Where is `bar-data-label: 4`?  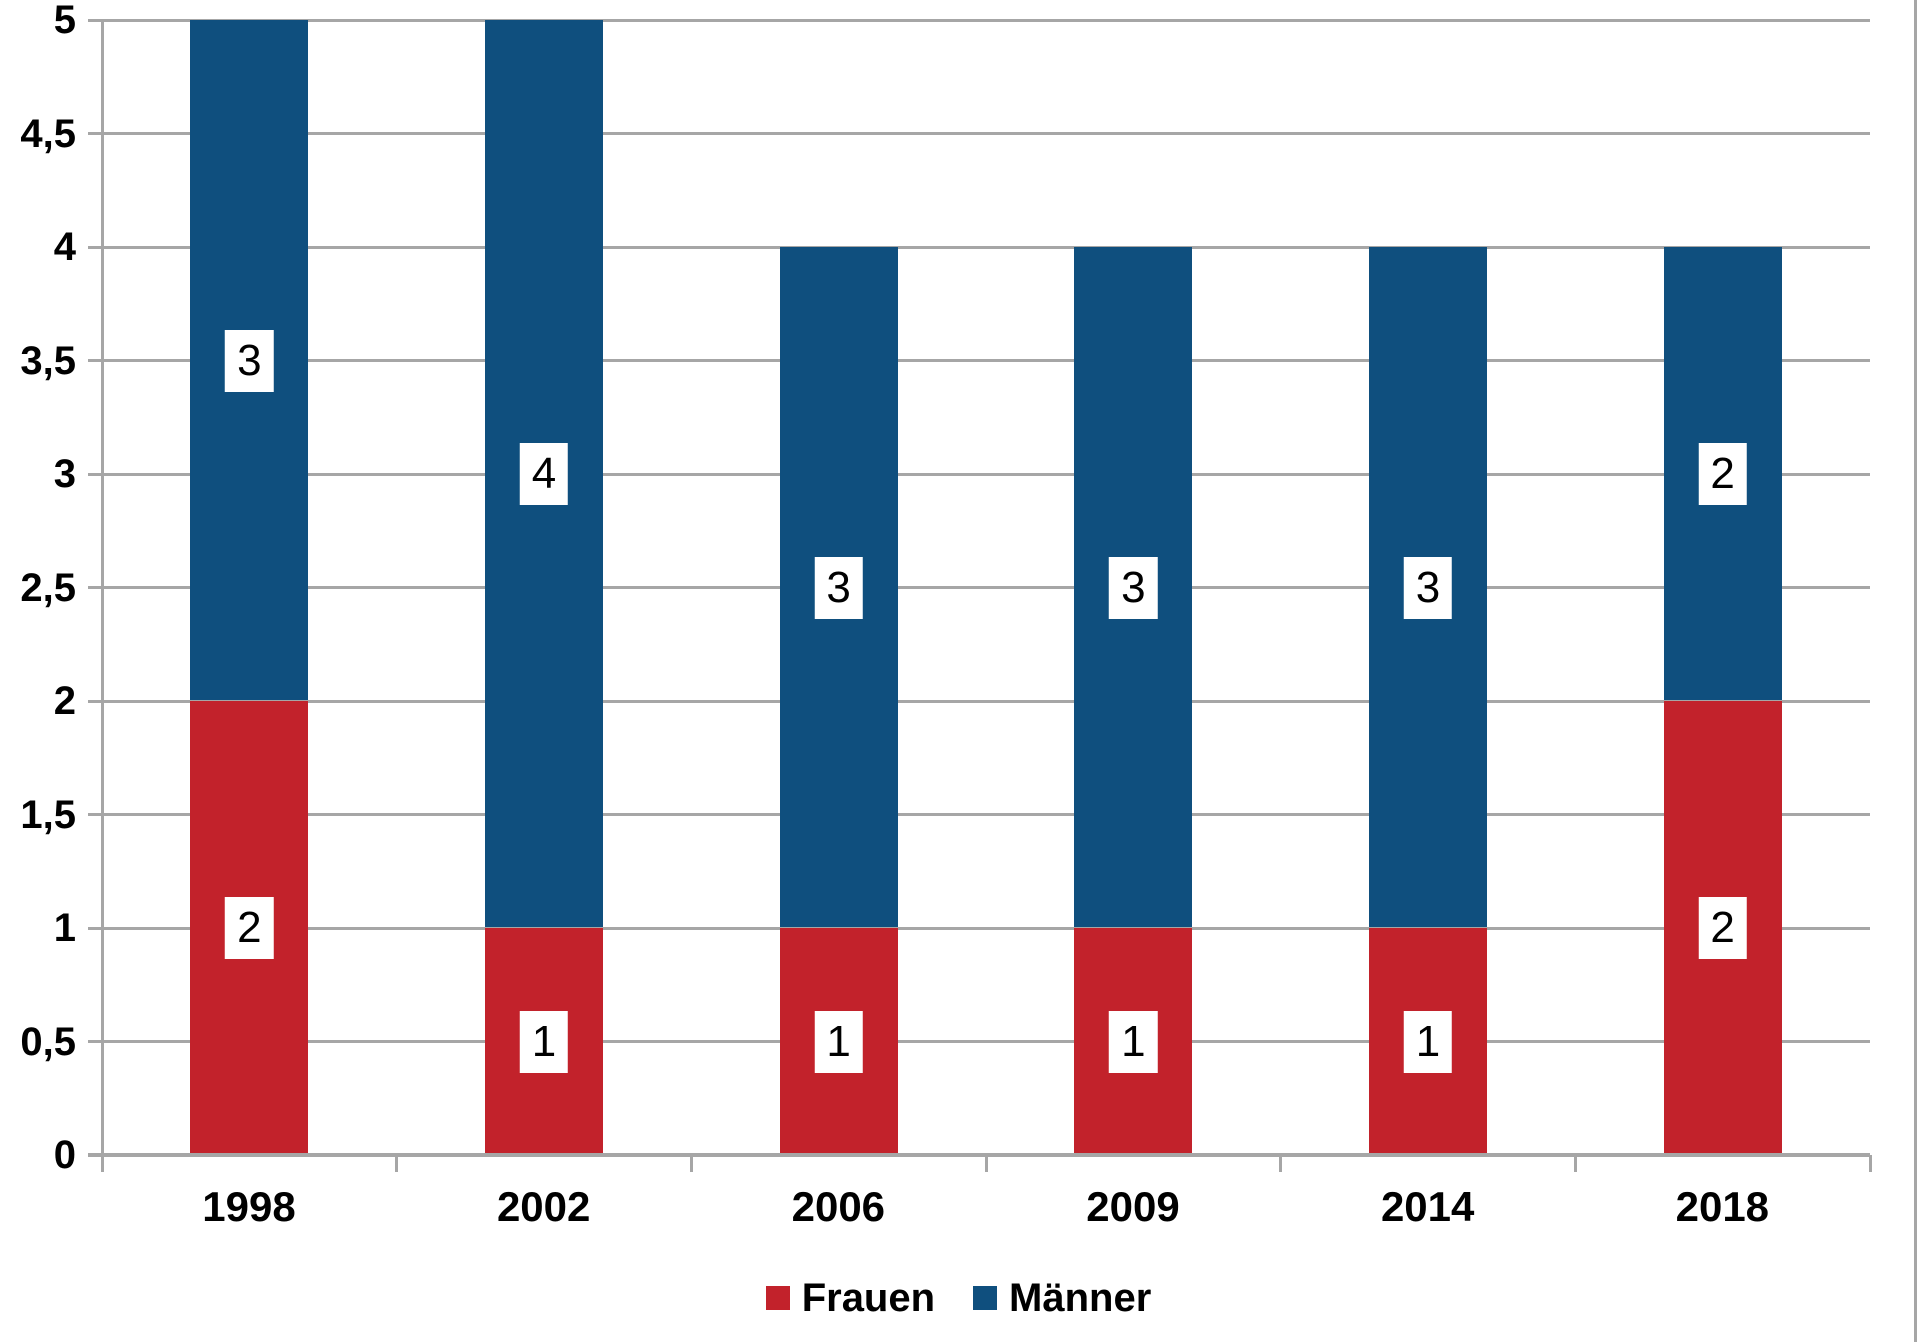
bar-data-label: 4 is located at coordinates (544, 474).